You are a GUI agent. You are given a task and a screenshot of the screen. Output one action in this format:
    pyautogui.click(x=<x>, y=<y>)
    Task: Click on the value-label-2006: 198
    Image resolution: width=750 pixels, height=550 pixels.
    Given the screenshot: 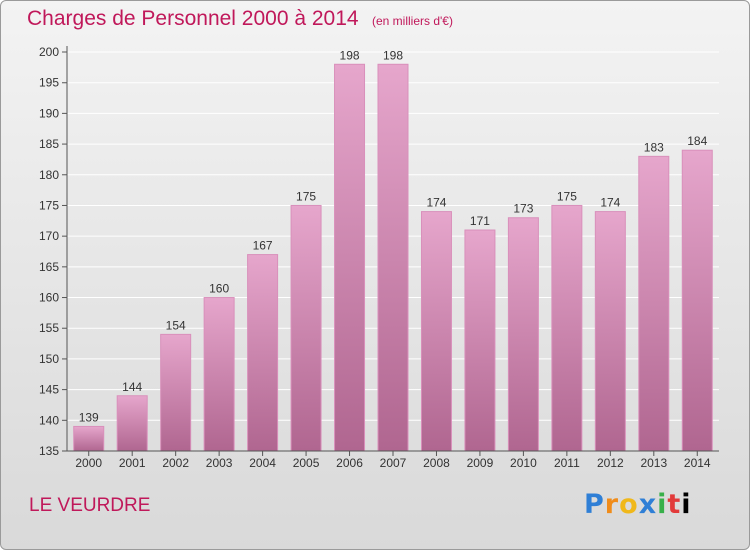 What is the action you would take?
    pyautogui.click(x=350, y=55)
    